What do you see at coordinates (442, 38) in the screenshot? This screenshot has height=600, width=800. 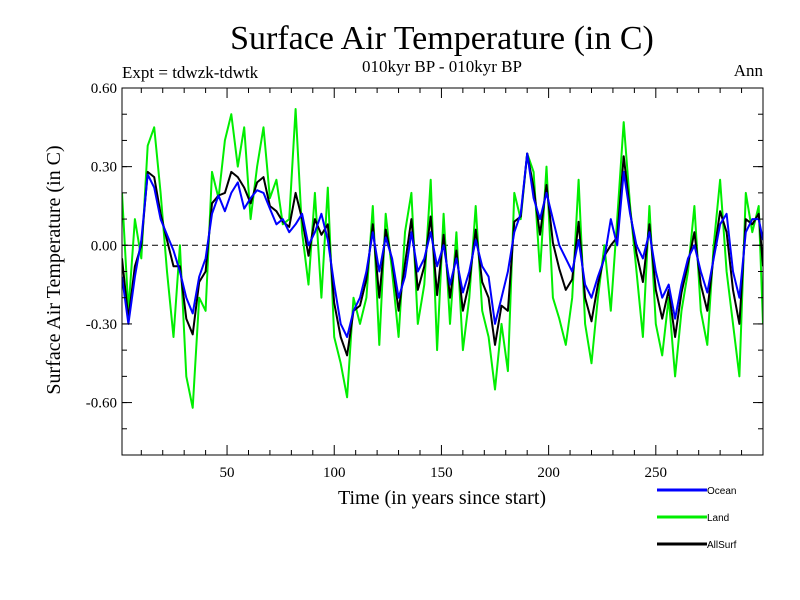 I see `chart-title: Surface Air Temperature (in C)` at bounding box center [442, 38].